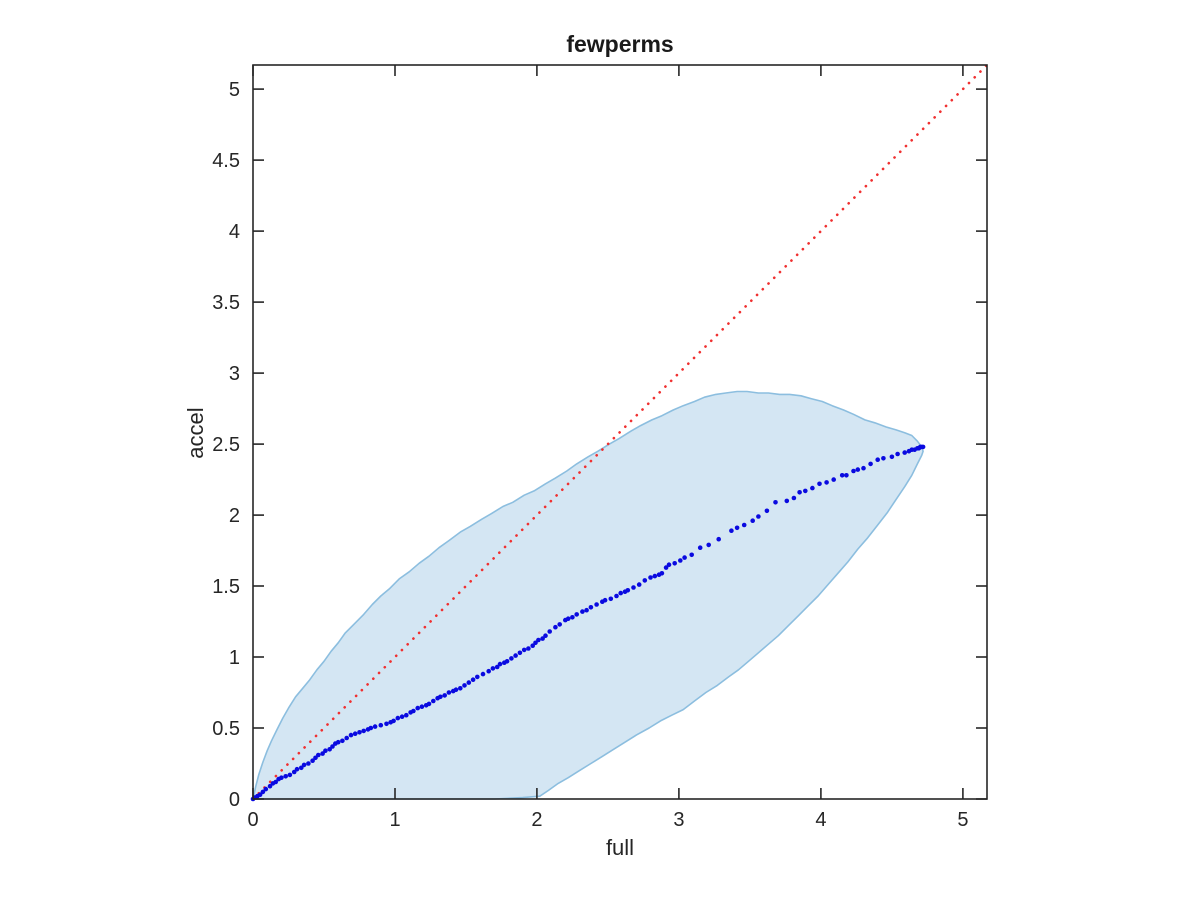 This screenshot has width=1200, height=900. What do you see at coordinates (820, 820) in the screenshot?
I see `x-tick-label: 4` at bounding box center [820, 820].